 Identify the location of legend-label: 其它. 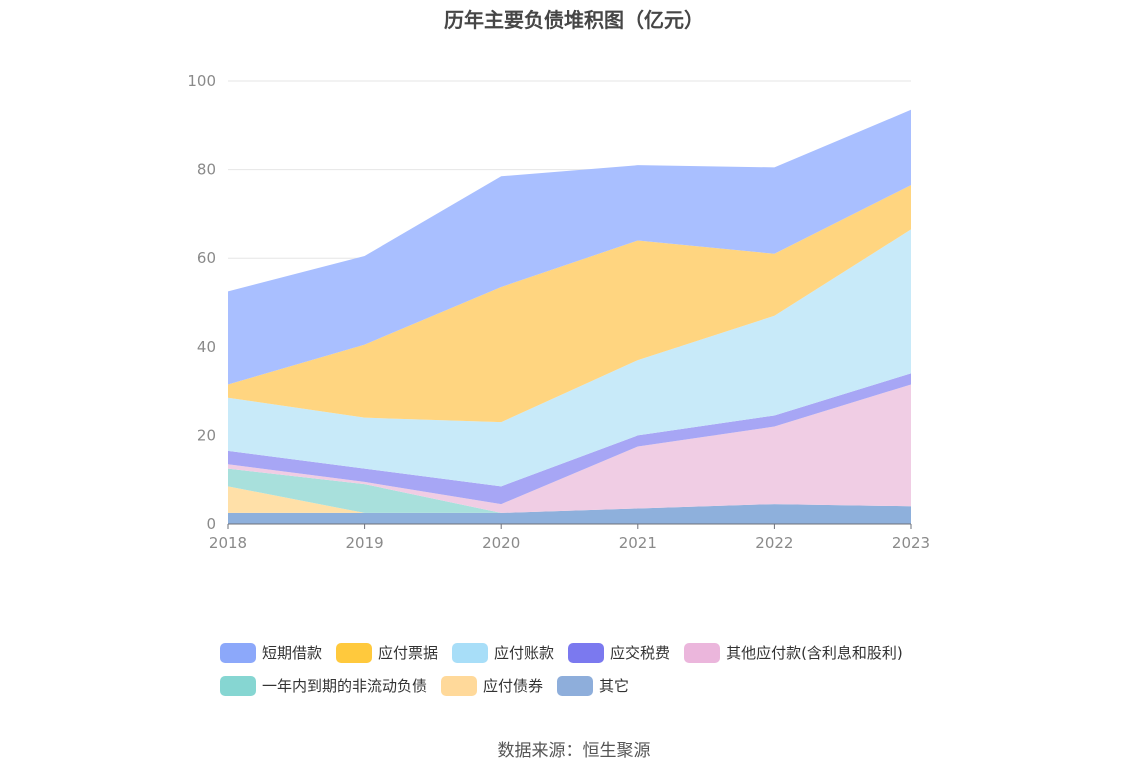
(614, 686).